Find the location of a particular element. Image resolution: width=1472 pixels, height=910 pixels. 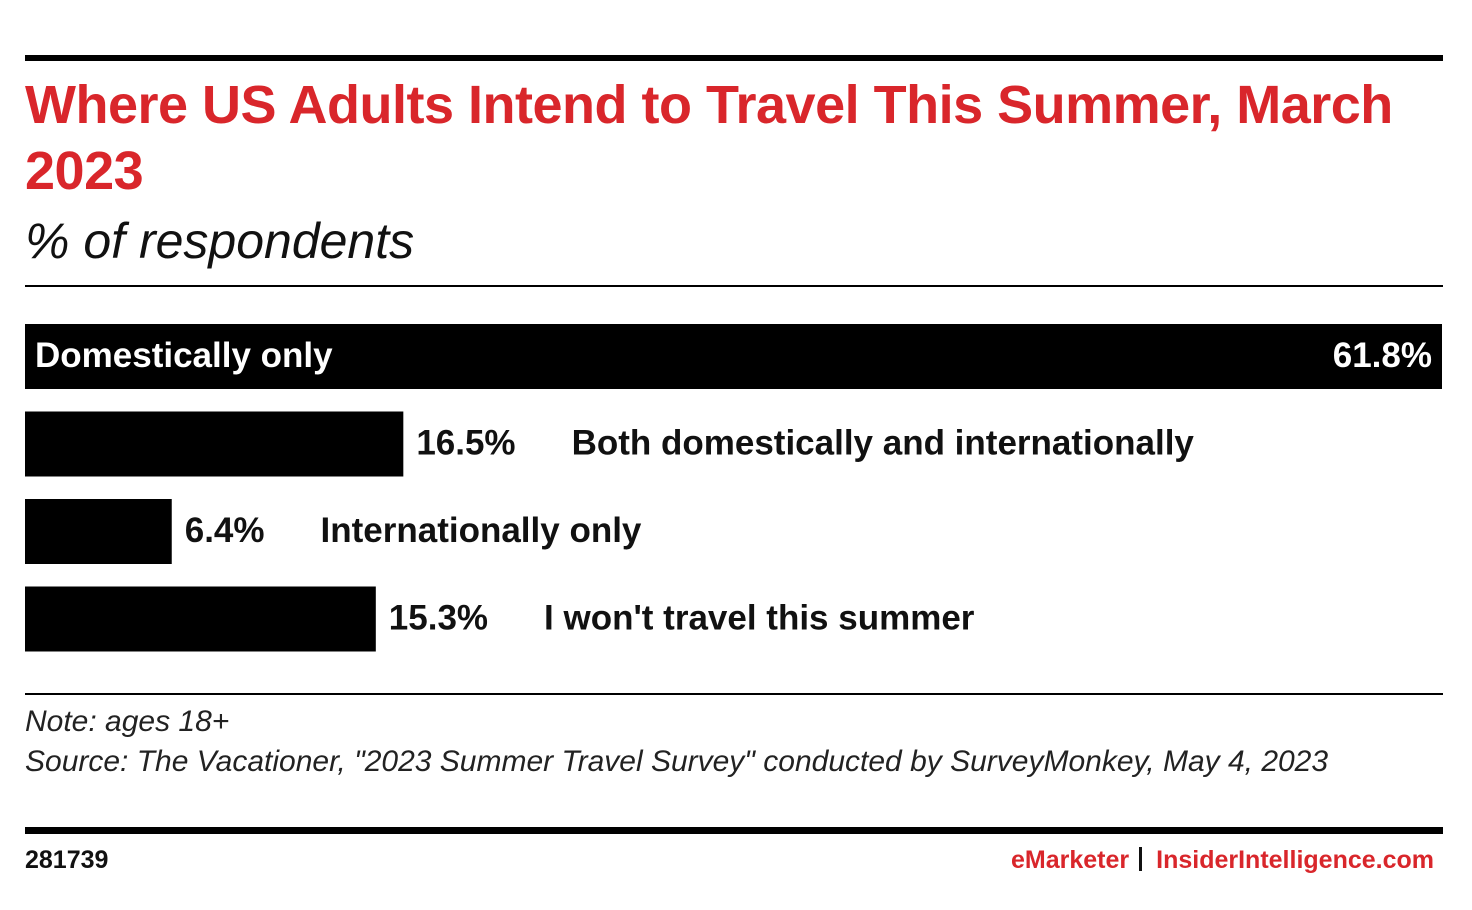

value-label: 61.8% is located at coordinates (1382, 355).